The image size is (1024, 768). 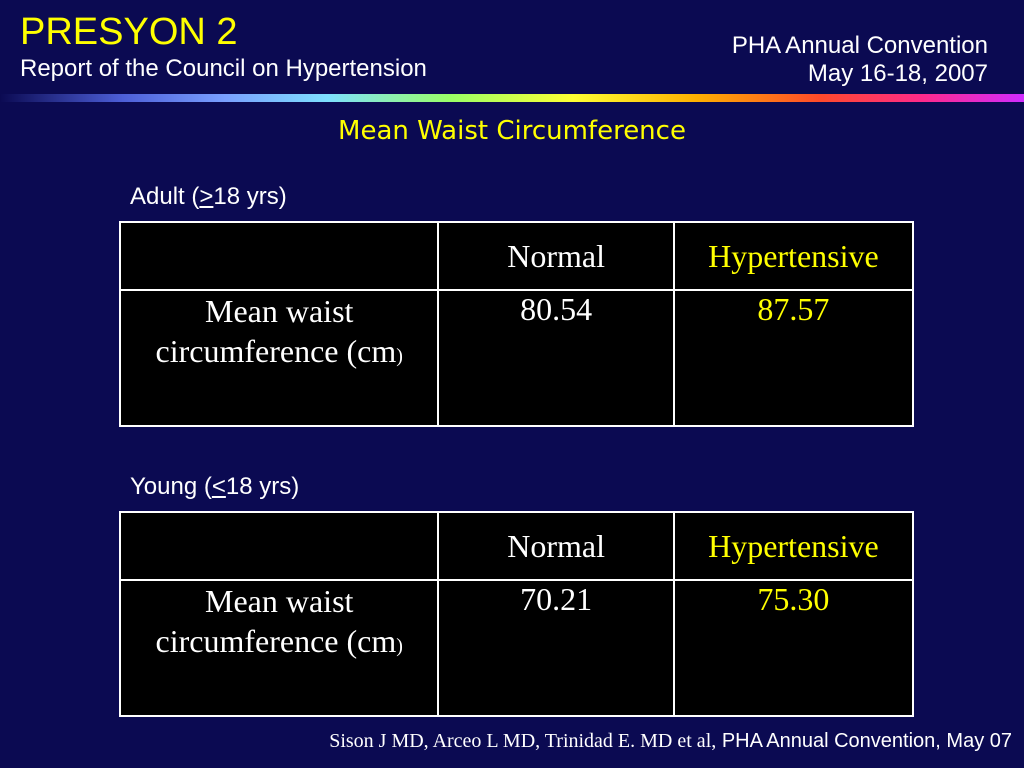 I want to click on footer-event: PHA Annual Convention, May 07, so click(x=866, y=741).